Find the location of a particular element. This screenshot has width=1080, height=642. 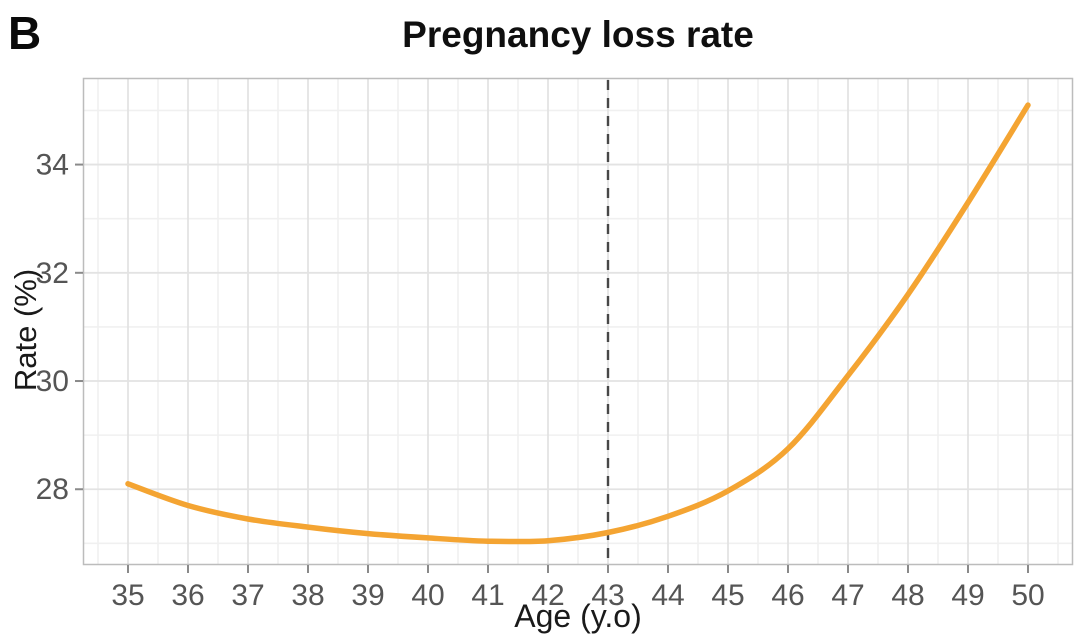

x-tick-label: 48 is located at coordinates (907, 595).